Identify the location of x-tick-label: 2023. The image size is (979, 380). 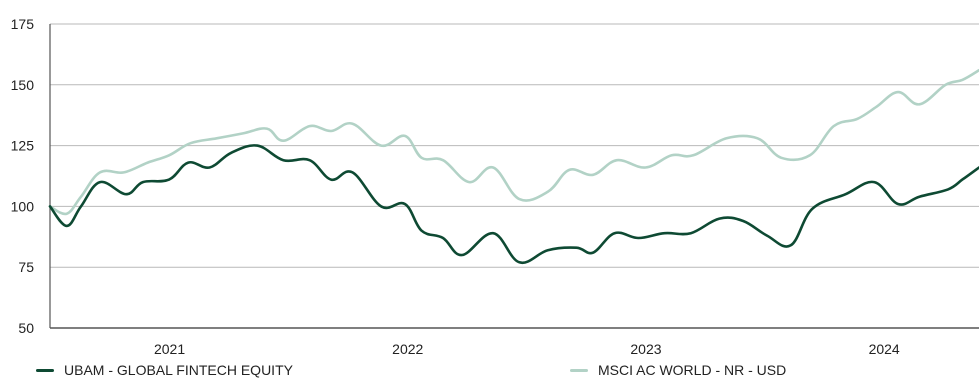
(645, 349).